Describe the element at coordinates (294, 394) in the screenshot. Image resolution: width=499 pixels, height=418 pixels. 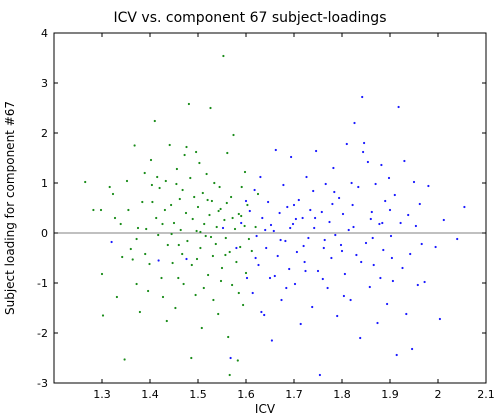
I see `x-tick-label: 1.7` at that location.